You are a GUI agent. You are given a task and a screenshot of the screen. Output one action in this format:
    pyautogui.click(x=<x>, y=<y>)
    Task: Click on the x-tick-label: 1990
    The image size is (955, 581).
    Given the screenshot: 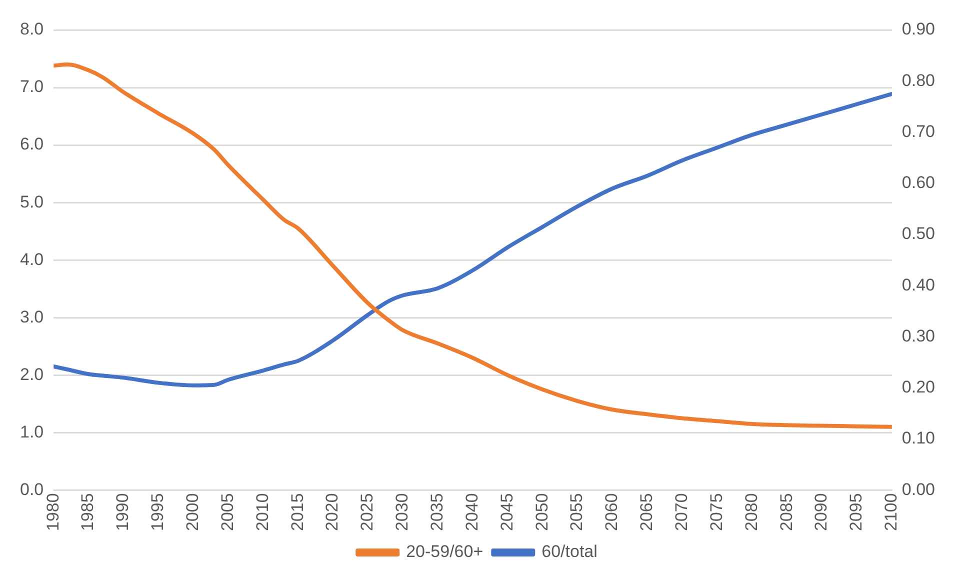 What is the action you would take?
    pyautogui.click(x=122, y=512)
    